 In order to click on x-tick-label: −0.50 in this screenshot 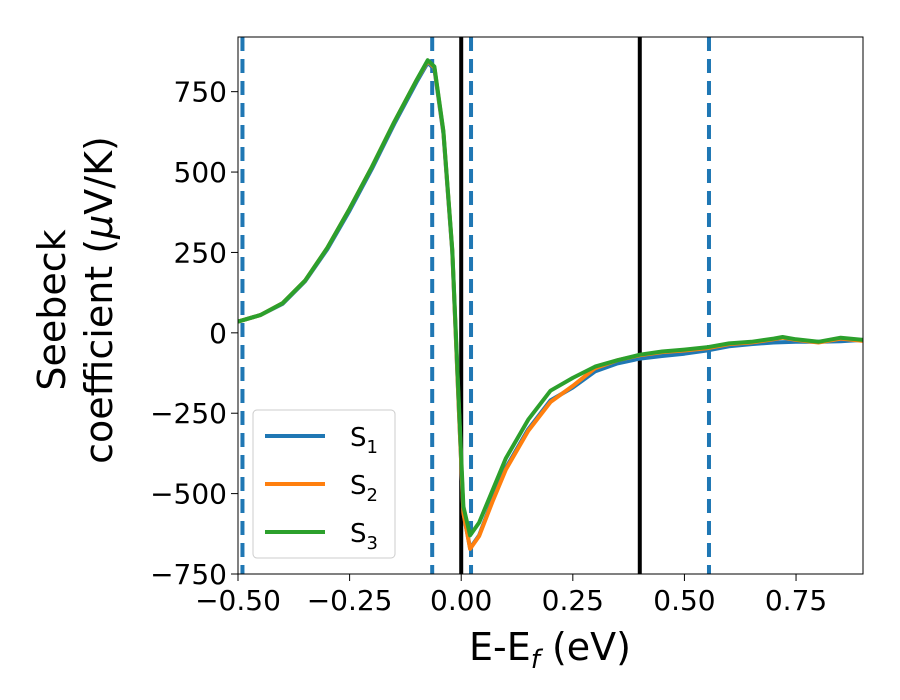, I will do `click(238, 600)`.